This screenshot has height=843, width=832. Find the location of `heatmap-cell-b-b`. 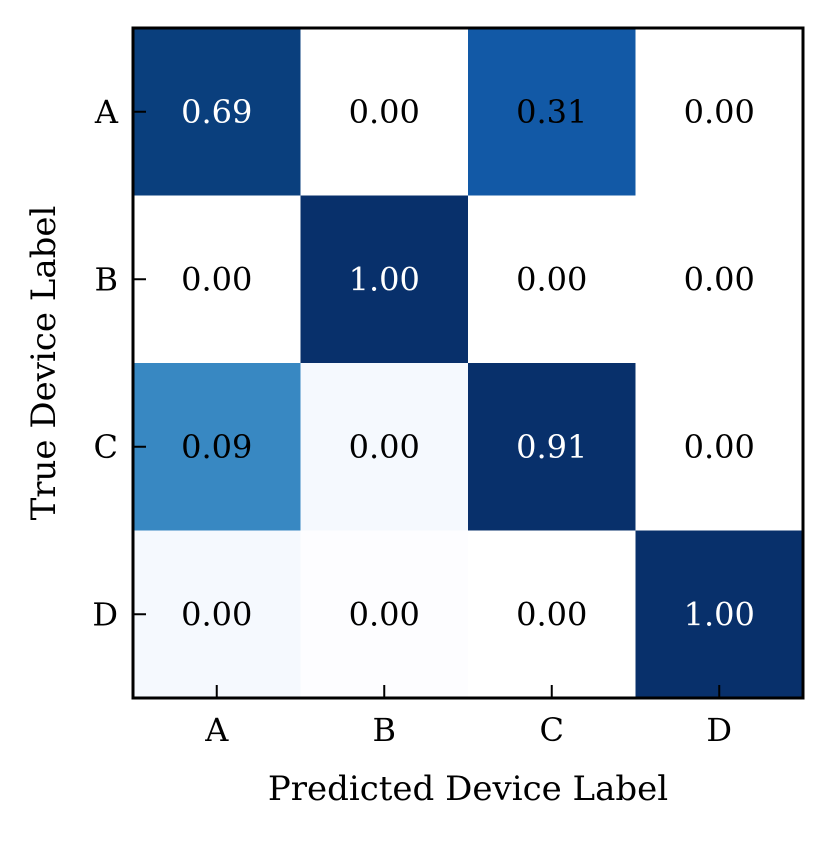

heatmap-cell-b-b is located at coordinates (384, 279).